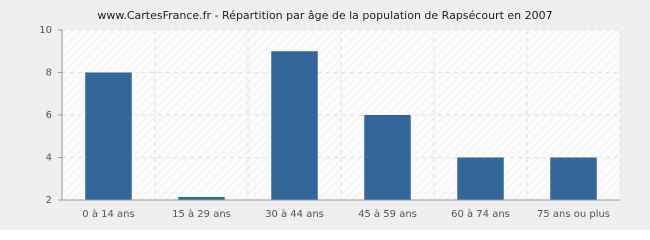 This screenshot has width=650, height=240. I want to click on y-tick-label: 6, so click(49, 115).